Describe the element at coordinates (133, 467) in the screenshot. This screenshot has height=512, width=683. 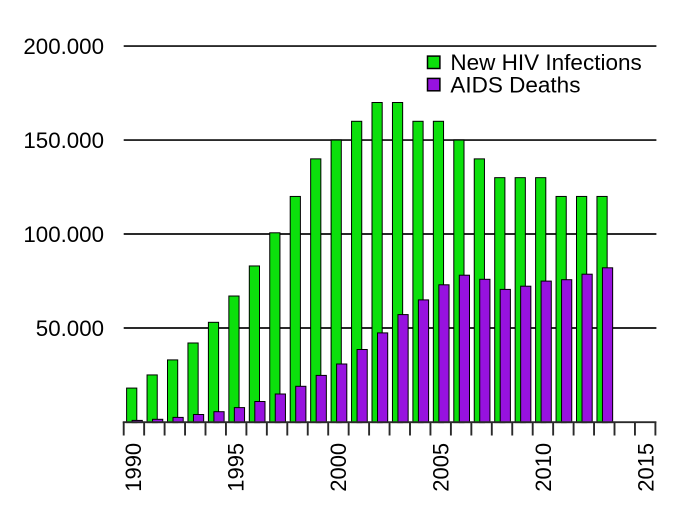
I see `svg-text: 1990` at that location.